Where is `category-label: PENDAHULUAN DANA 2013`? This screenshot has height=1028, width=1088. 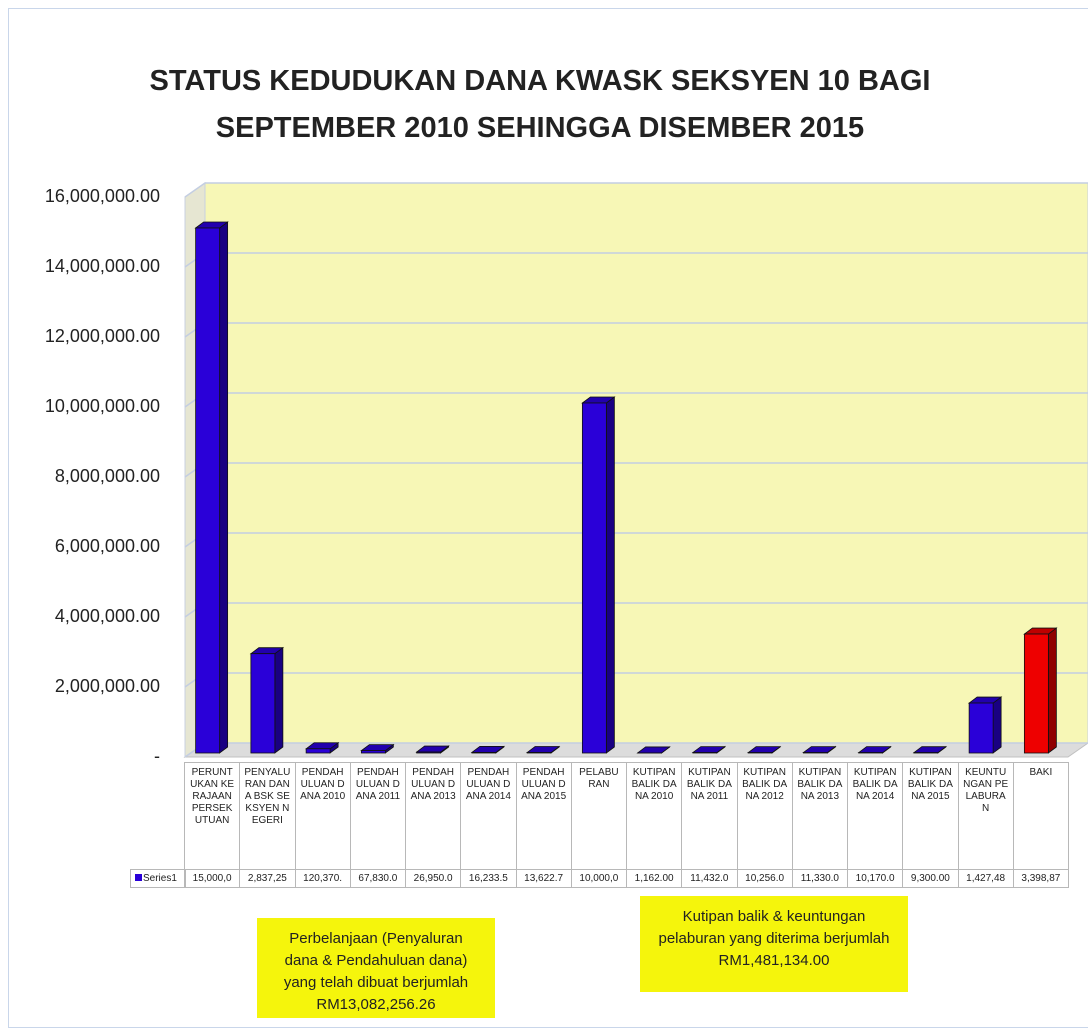
category-label: PENDAHULUAN DANA 2013 is located at coordinates (433, 816).